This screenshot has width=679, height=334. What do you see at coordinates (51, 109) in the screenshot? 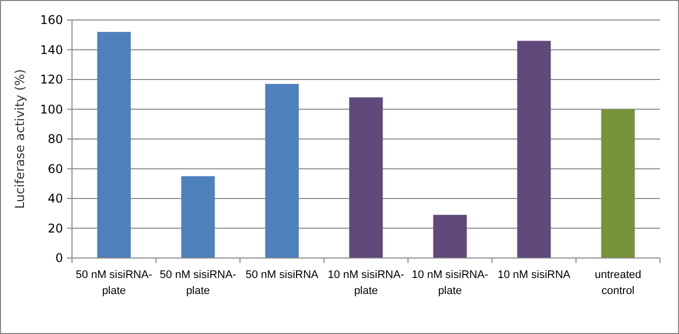
I see `y-tick-label: 100` at bounding box center [51, 109].